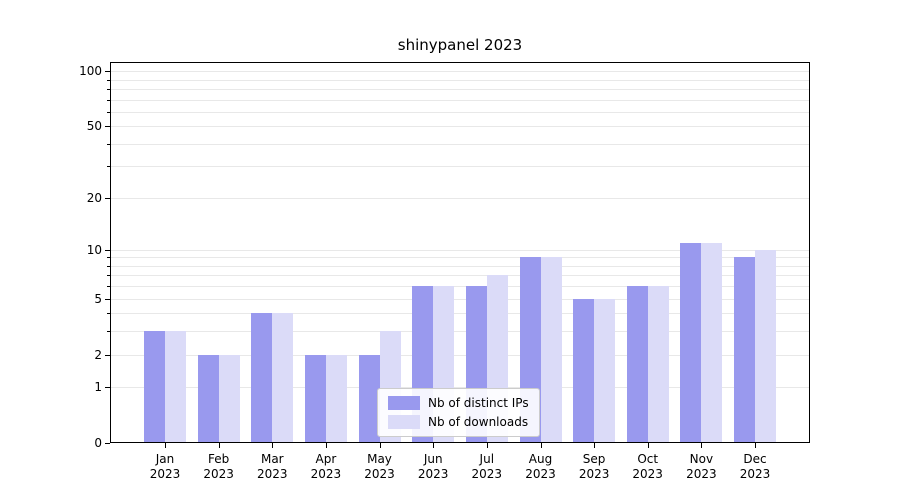  I want to click on x-tick-label: May 2023, so click(380, 467).